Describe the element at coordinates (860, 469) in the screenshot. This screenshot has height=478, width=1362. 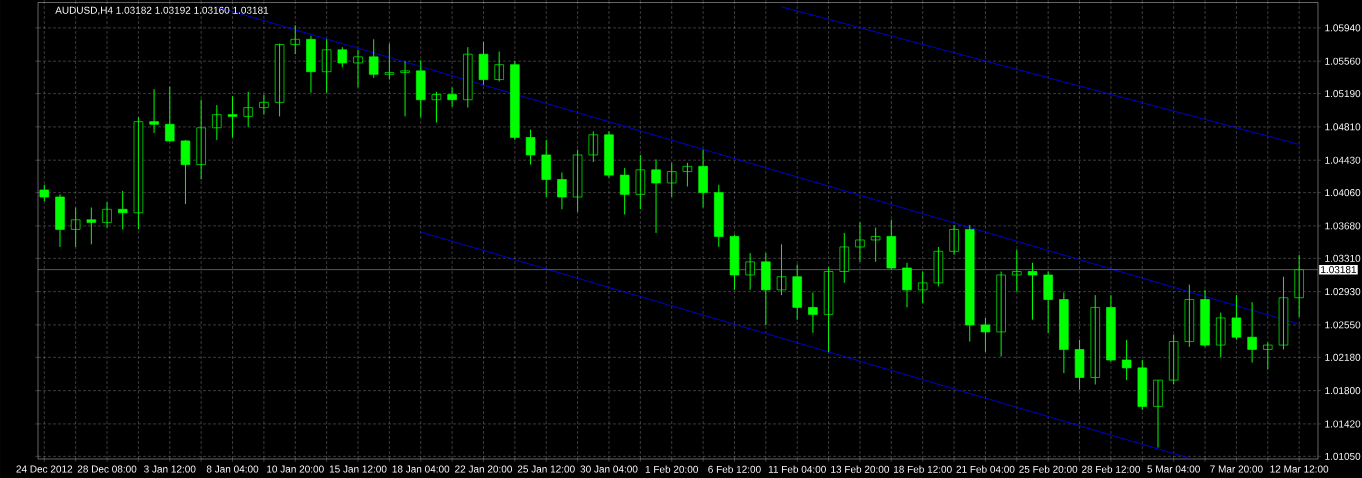
I see `x-tick-label: 13 Feb 20:00` at that location.